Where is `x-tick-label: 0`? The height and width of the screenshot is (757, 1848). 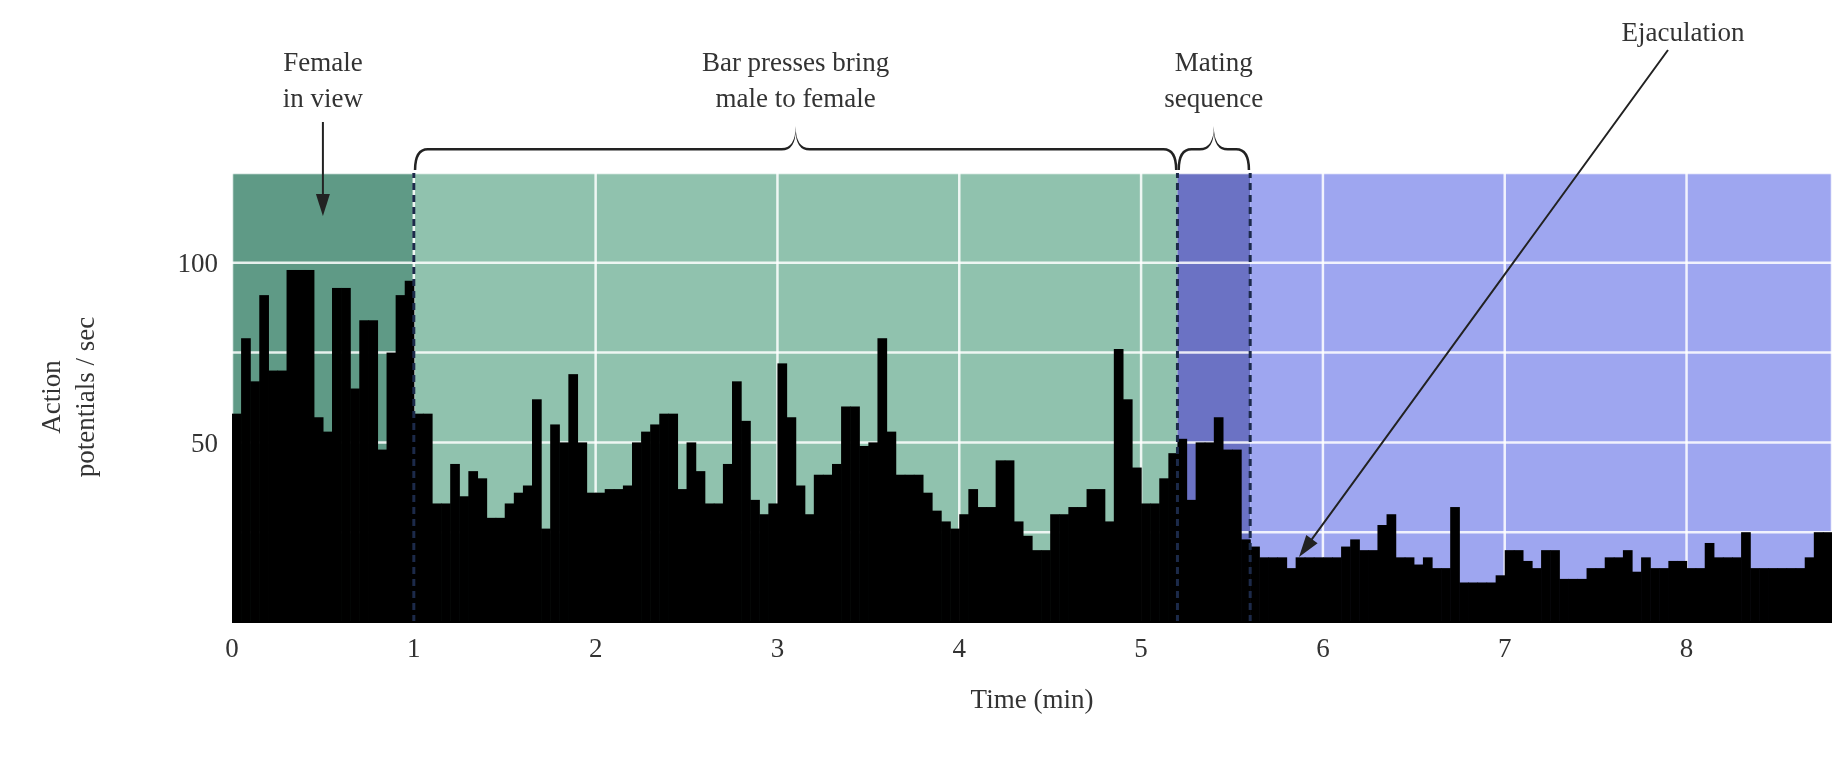 x-tick-label: 0 is located at coordinates (232, 648).